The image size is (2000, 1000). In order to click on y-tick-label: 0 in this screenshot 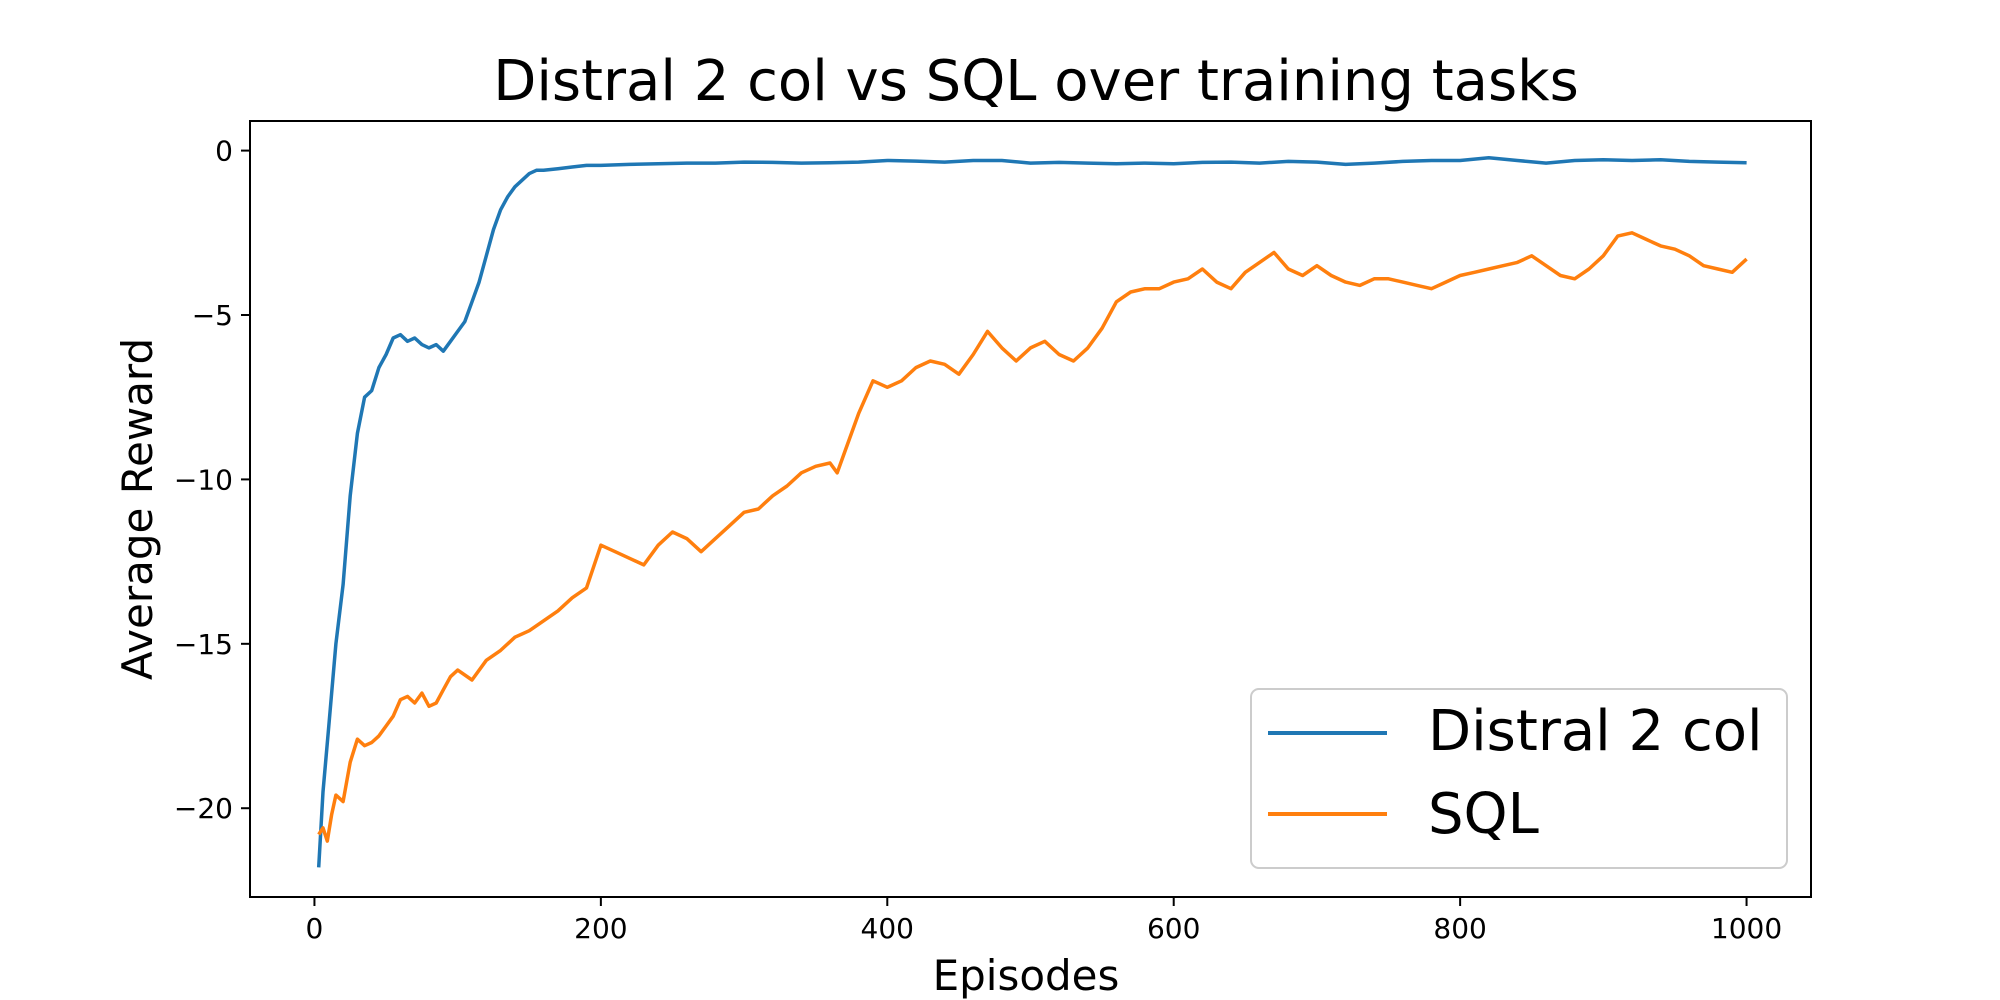, I will do `click(224, 151)`.